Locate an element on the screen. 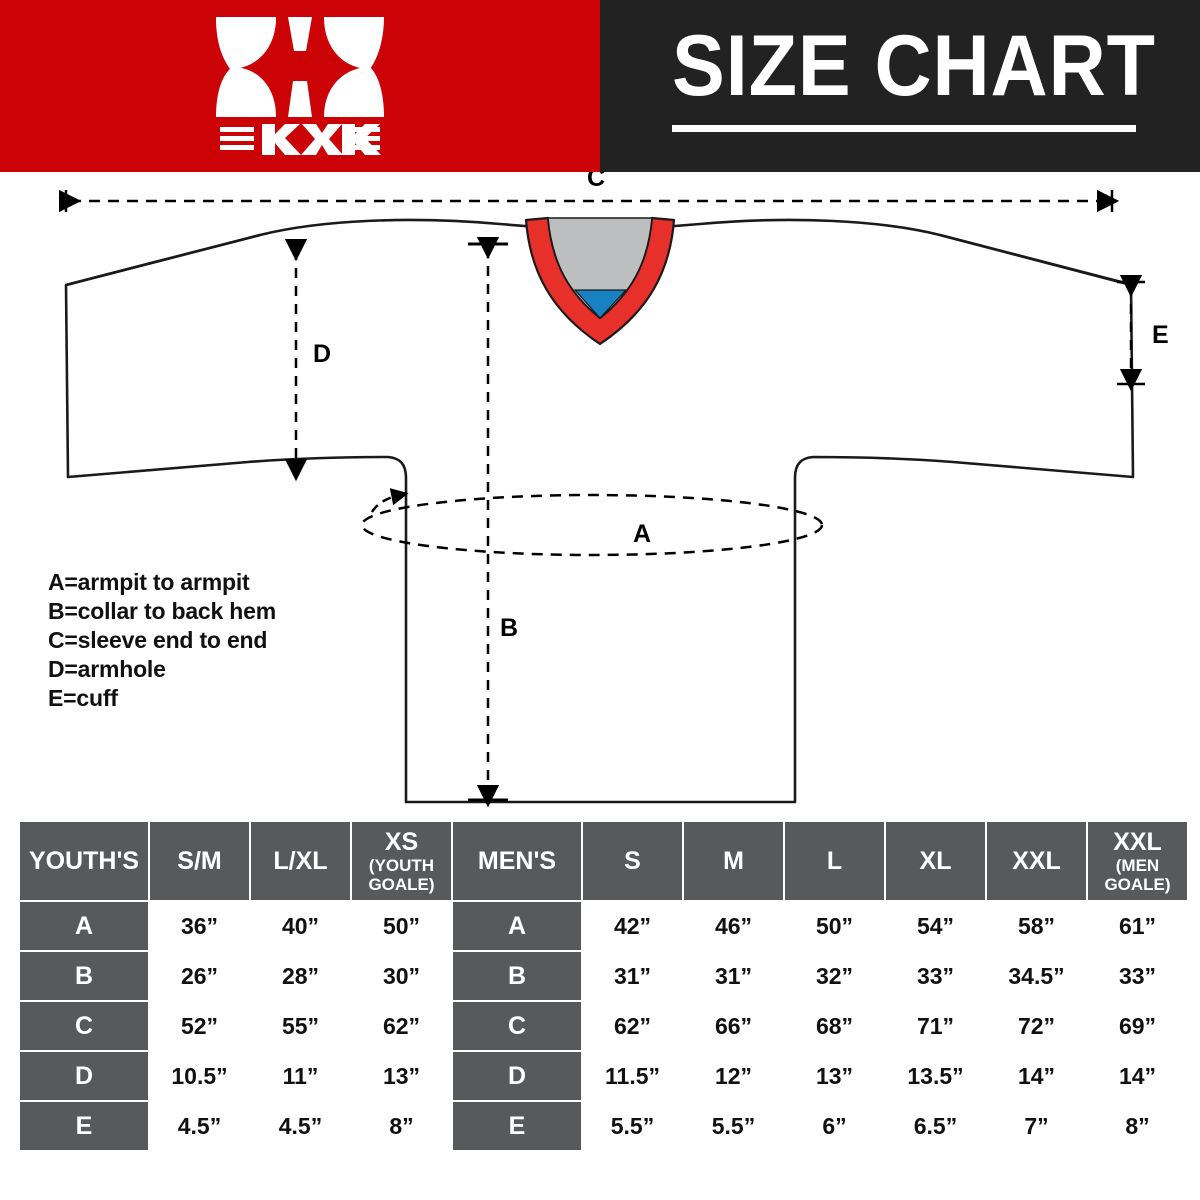 The height and width of the screenshot is (1200, 1200). cell-youth-D-1: 11” is located at coordinates (300, 1076).